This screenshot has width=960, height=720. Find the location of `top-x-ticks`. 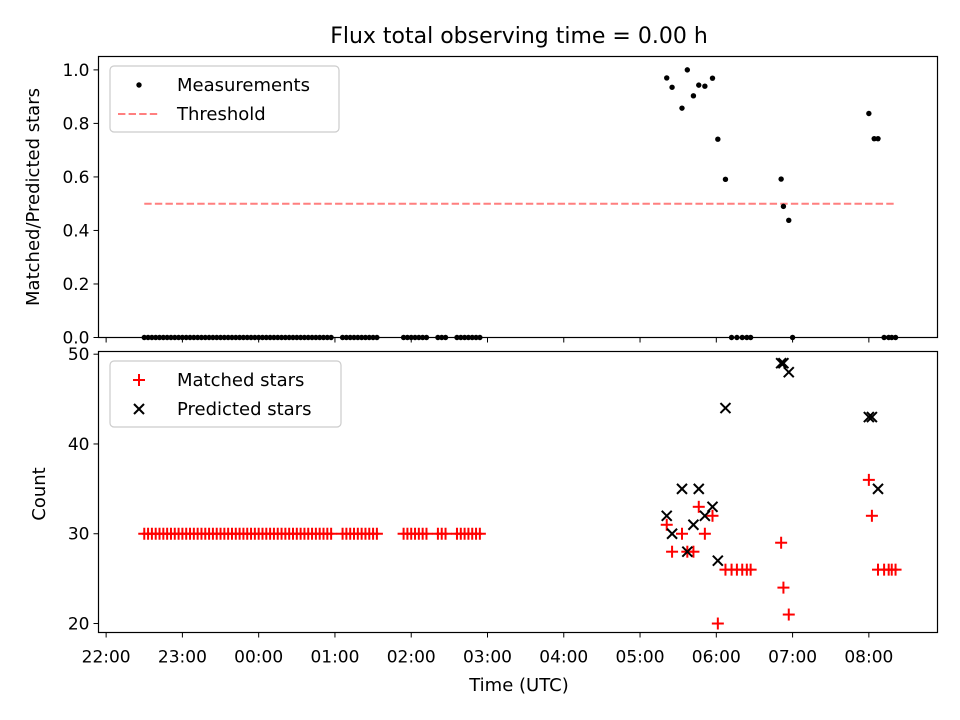

top-x-ticks is located at coordinates (487, 340).